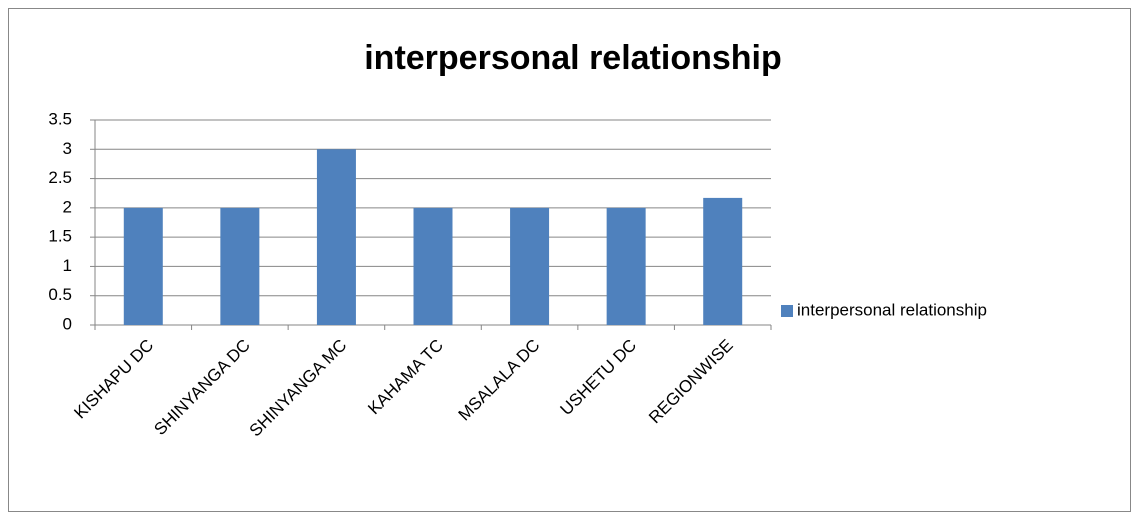  What do you see at coordinates (60, 294) in the screenshot?
I see `y-tick-label: 0.5` at bounding box center [60, 294].